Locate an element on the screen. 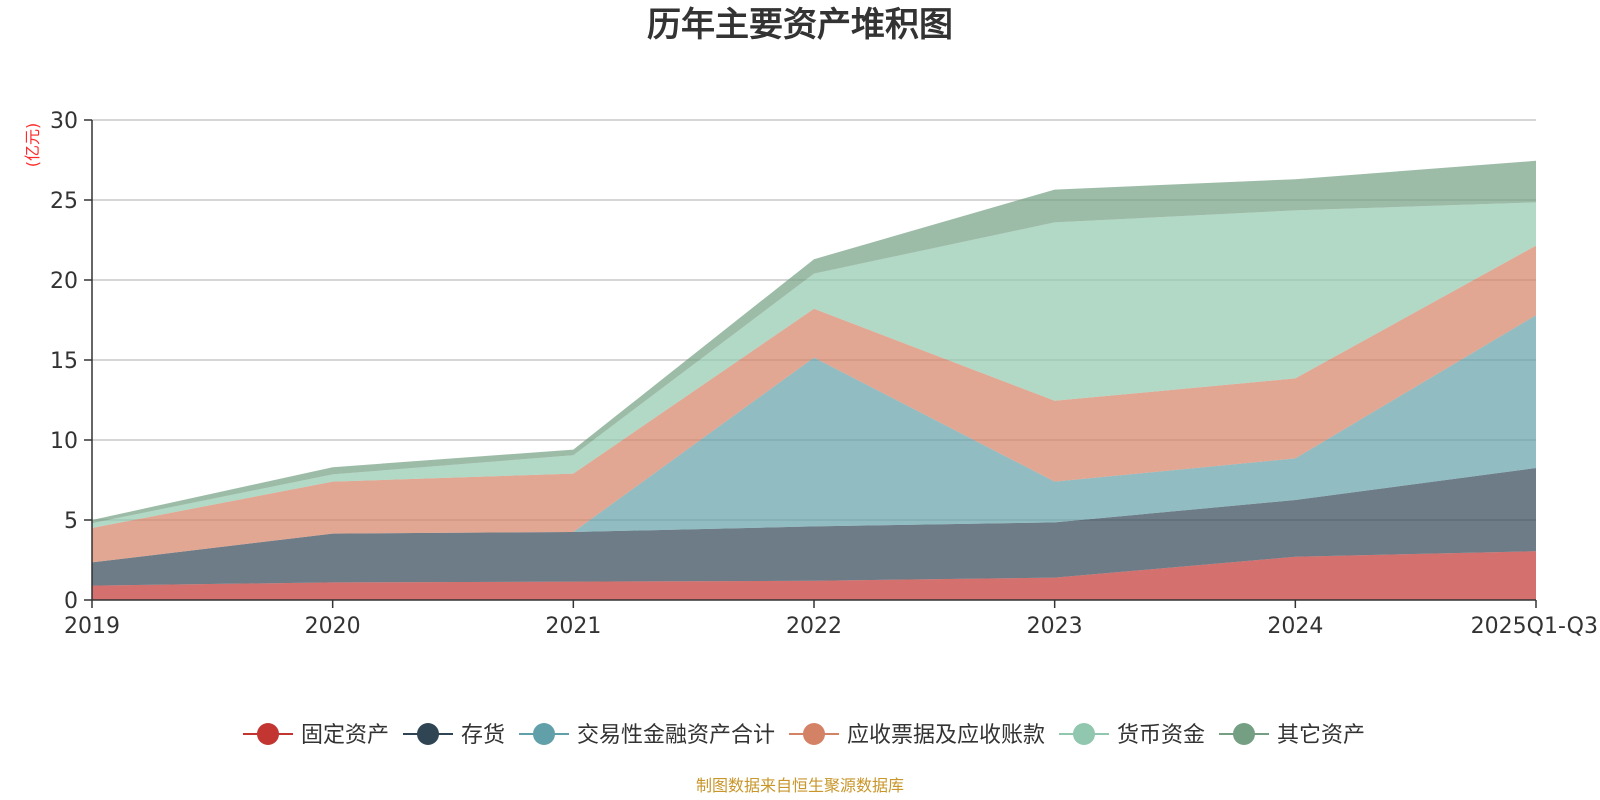 The width and height of the screenshot is (1600, 800). x-tick-label-4: 2023 is located at coordinates (1055, 626).